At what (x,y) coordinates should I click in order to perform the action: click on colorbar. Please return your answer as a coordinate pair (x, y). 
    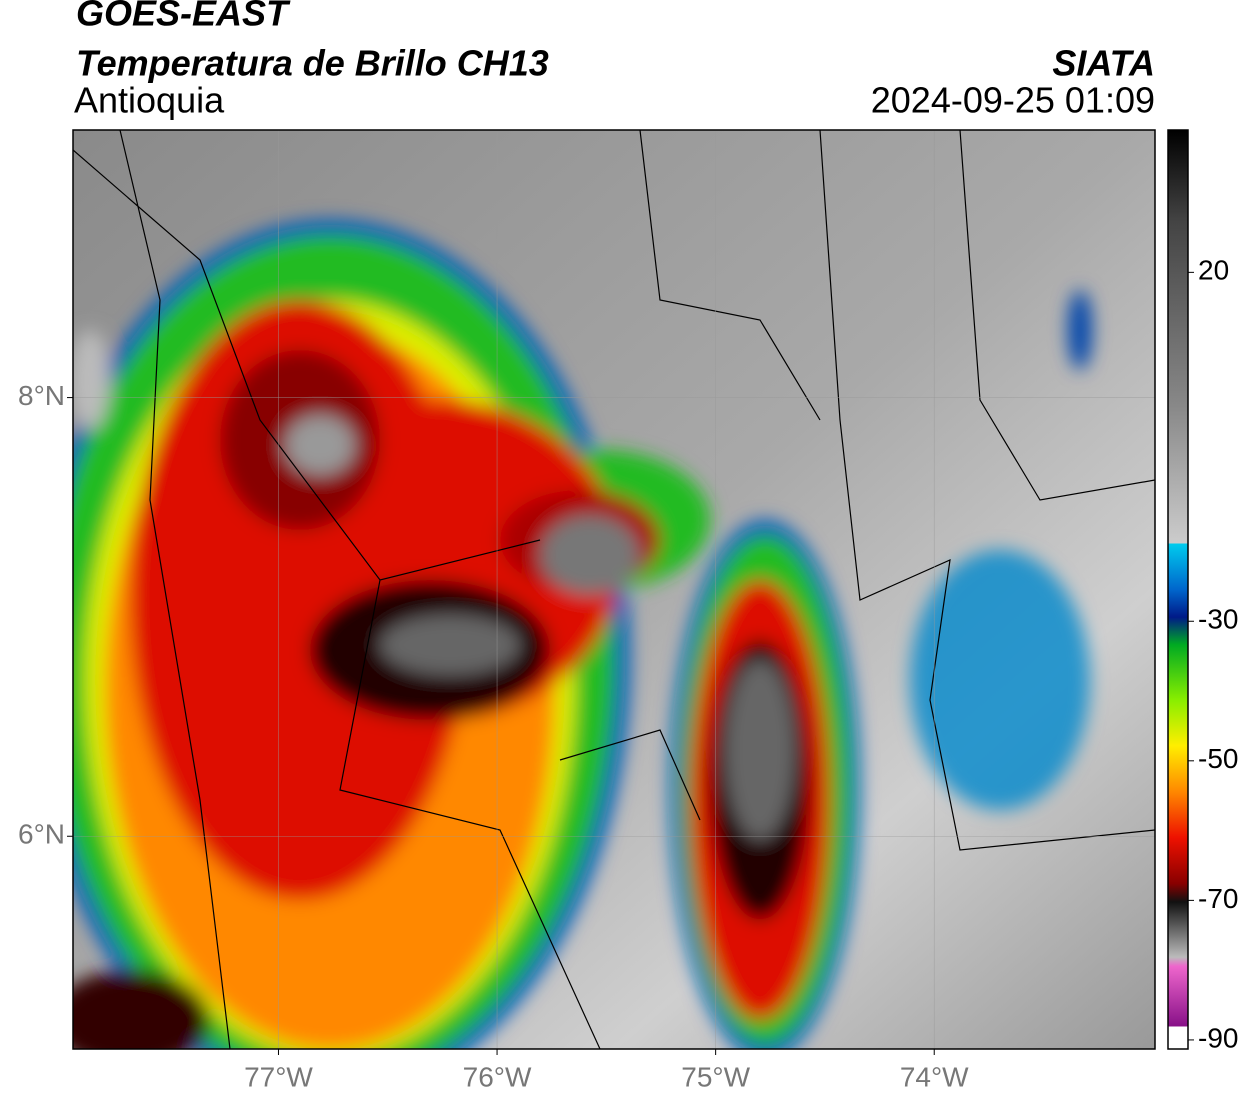
    Looking at the image, I should click on (1178, 589).